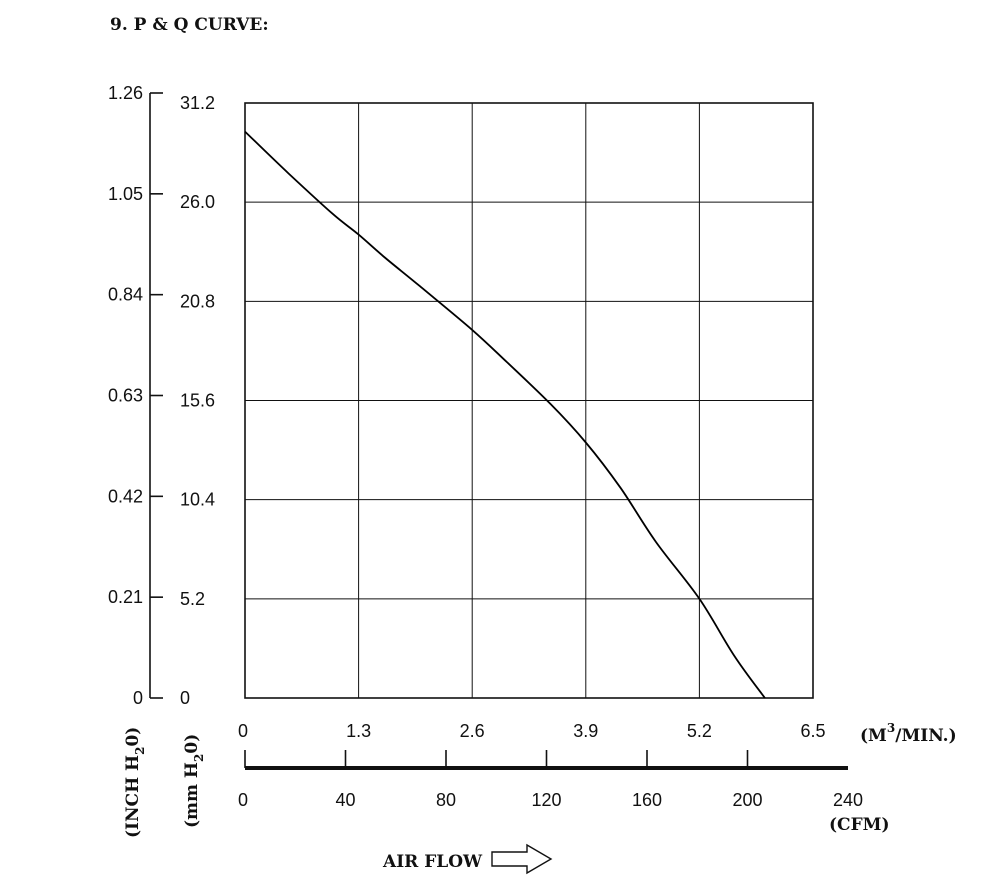 The height and width of the screenshot is (880, 1000). I want to click on inch-axis-ticks: 0 0.21 0.42 0.63 0.84 1.05 1.26, so click(135, 395).